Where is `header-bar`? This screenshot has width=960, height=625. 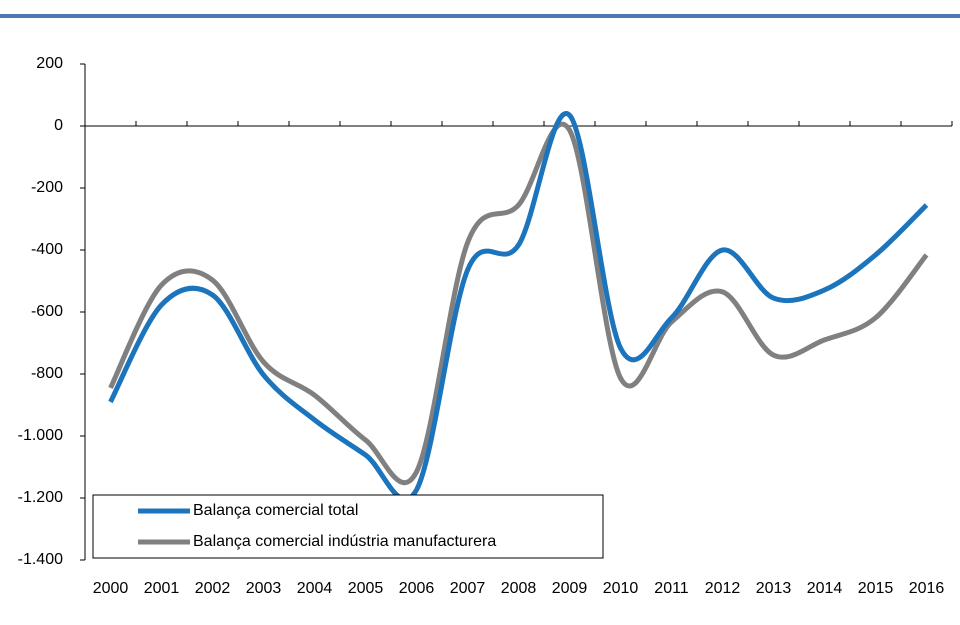 header-bar is located at coordinates (480, 16).